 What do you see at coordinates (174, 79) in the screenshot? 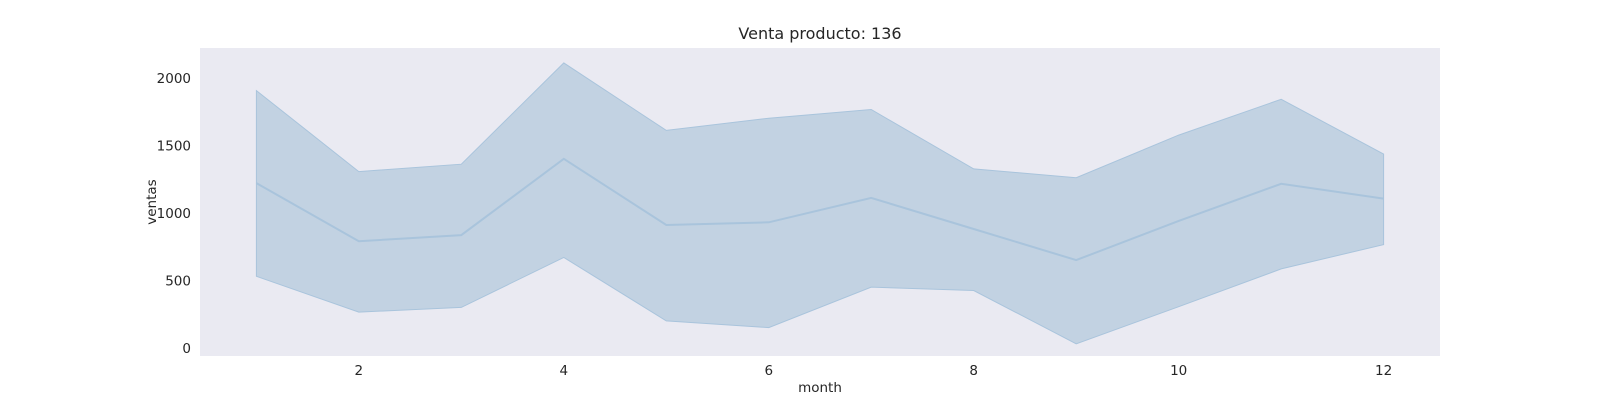
I see `y-tick-label: 2000` at bounding box center [174, 79].